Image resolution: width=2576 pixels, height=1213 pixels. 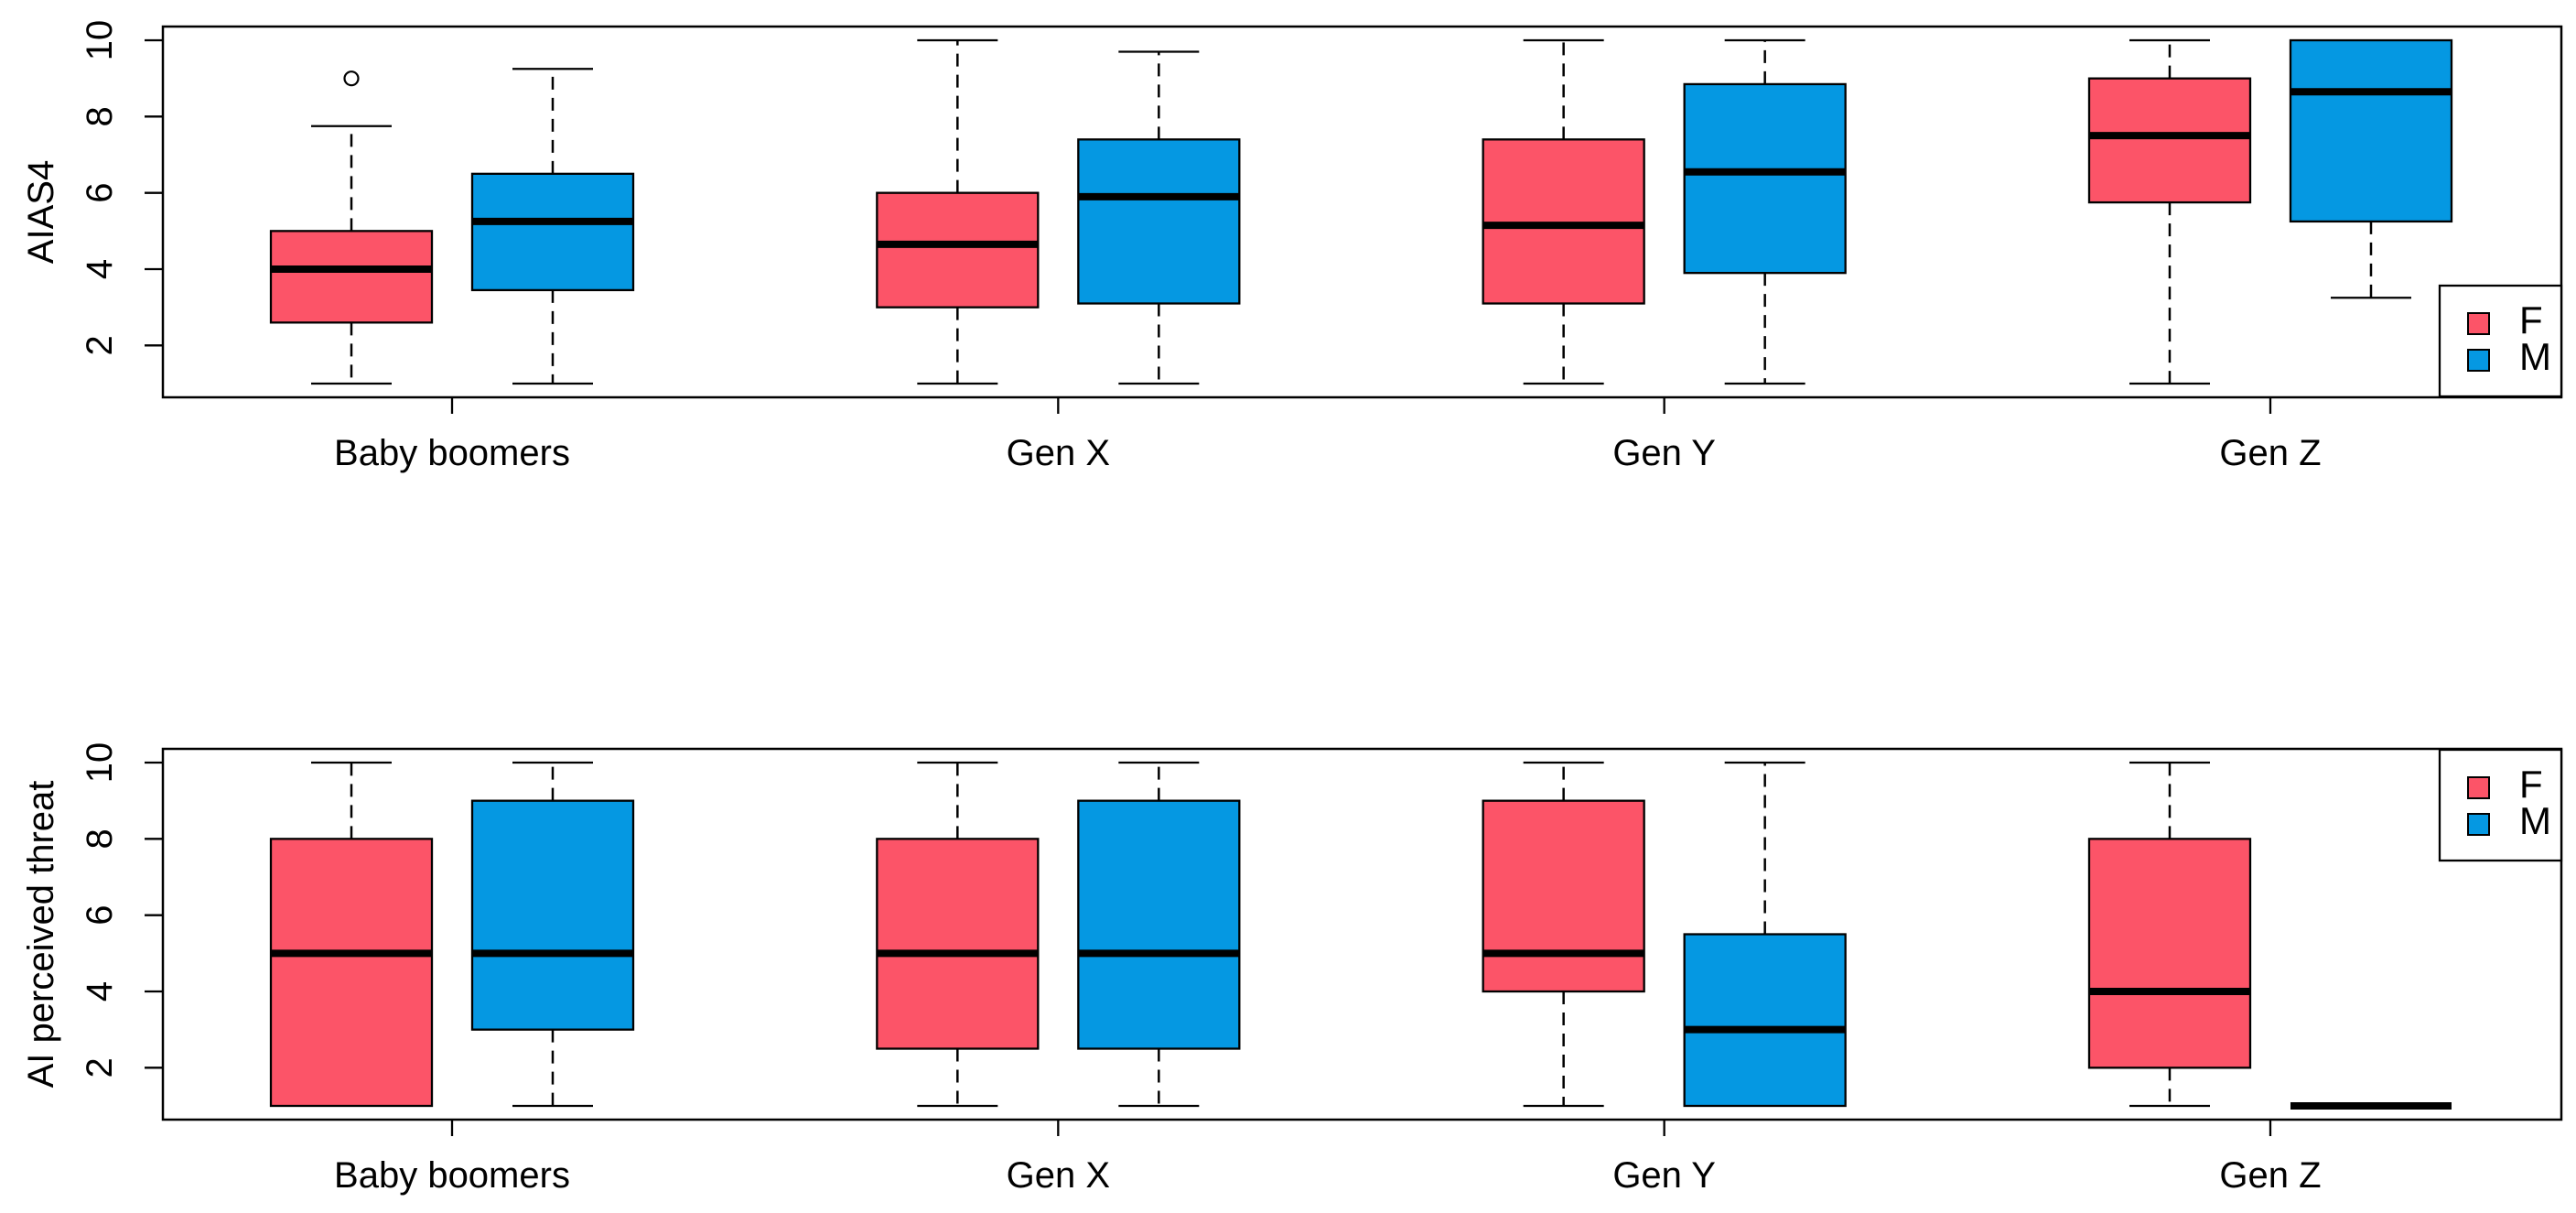 I want to click on y-axis-title: AI perceived threat, so click(x=41, y=934).